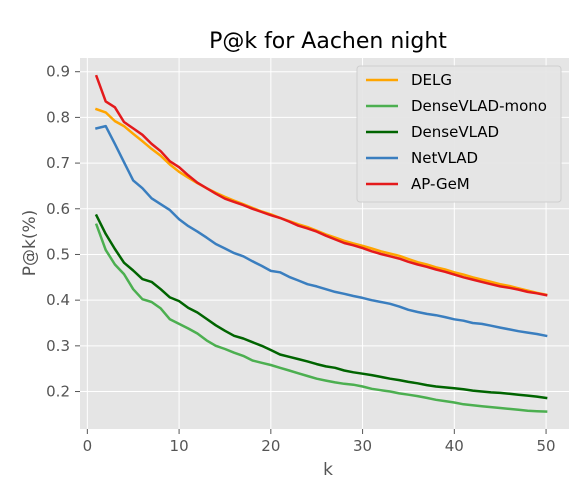  Describe the element at coordinates (58, 300) in the screenshot. I see `y-tick-label: 0.4` at that location.